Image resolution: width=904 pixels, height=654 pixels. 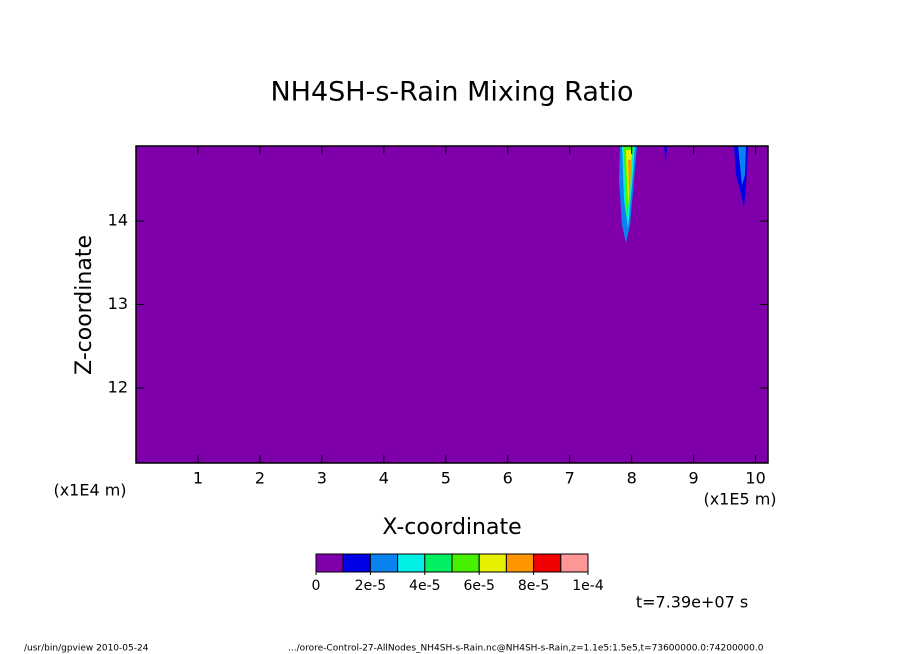 I want to click on x-tick-label: 1, so click(x=198, y=478).